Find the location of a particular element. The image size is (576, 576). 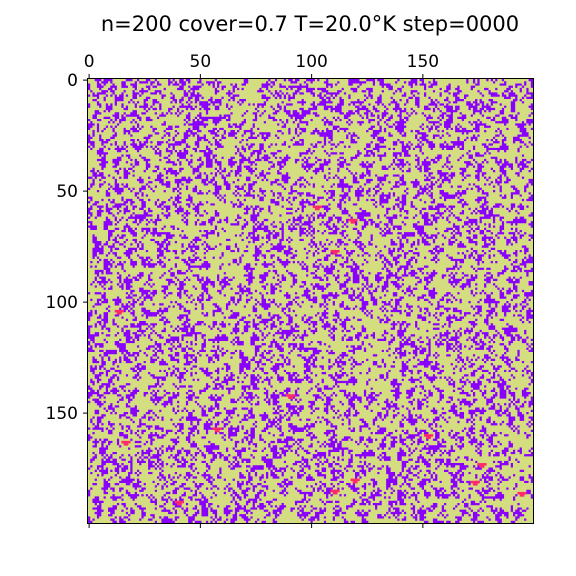

y-axis: 0 50 100 150 is located at coordinates (67, 247).